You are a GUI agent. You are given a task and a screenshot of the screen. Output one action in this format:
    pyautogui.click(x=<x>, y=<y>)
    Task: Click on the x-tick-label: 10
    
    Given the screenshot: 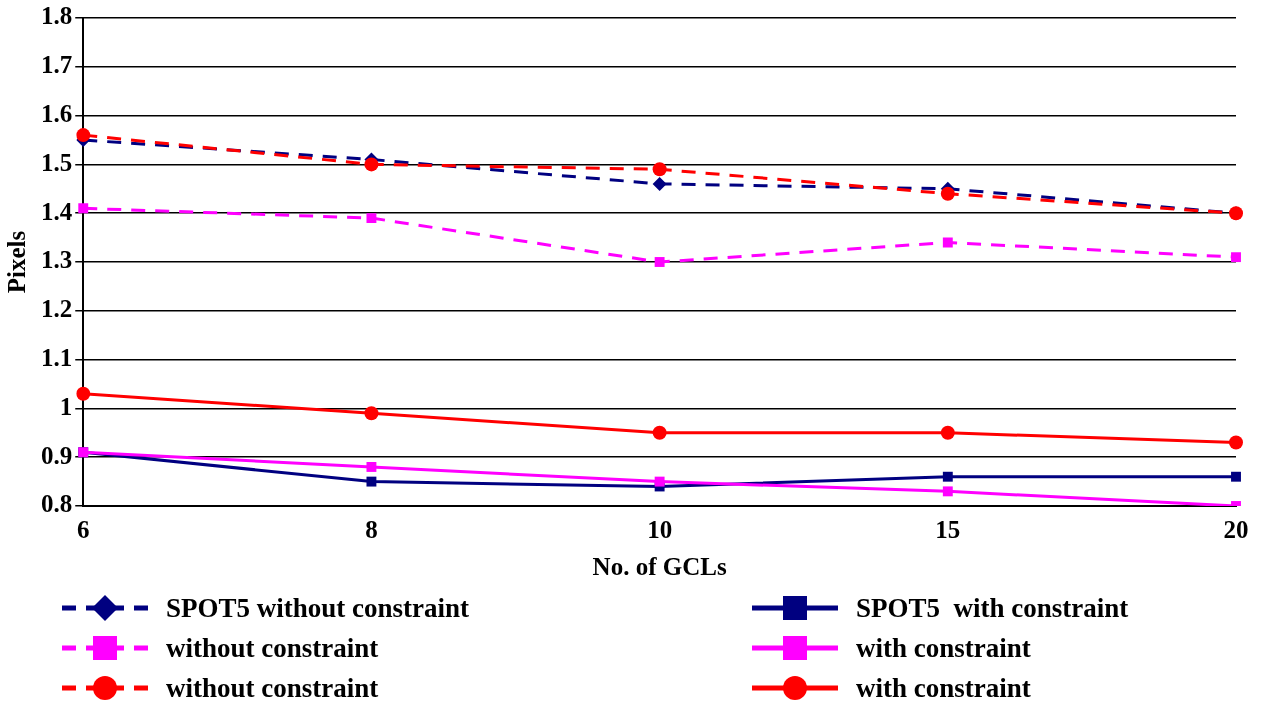 What is the action you would take?
    pyautogui.click(x=660, y=530)
    